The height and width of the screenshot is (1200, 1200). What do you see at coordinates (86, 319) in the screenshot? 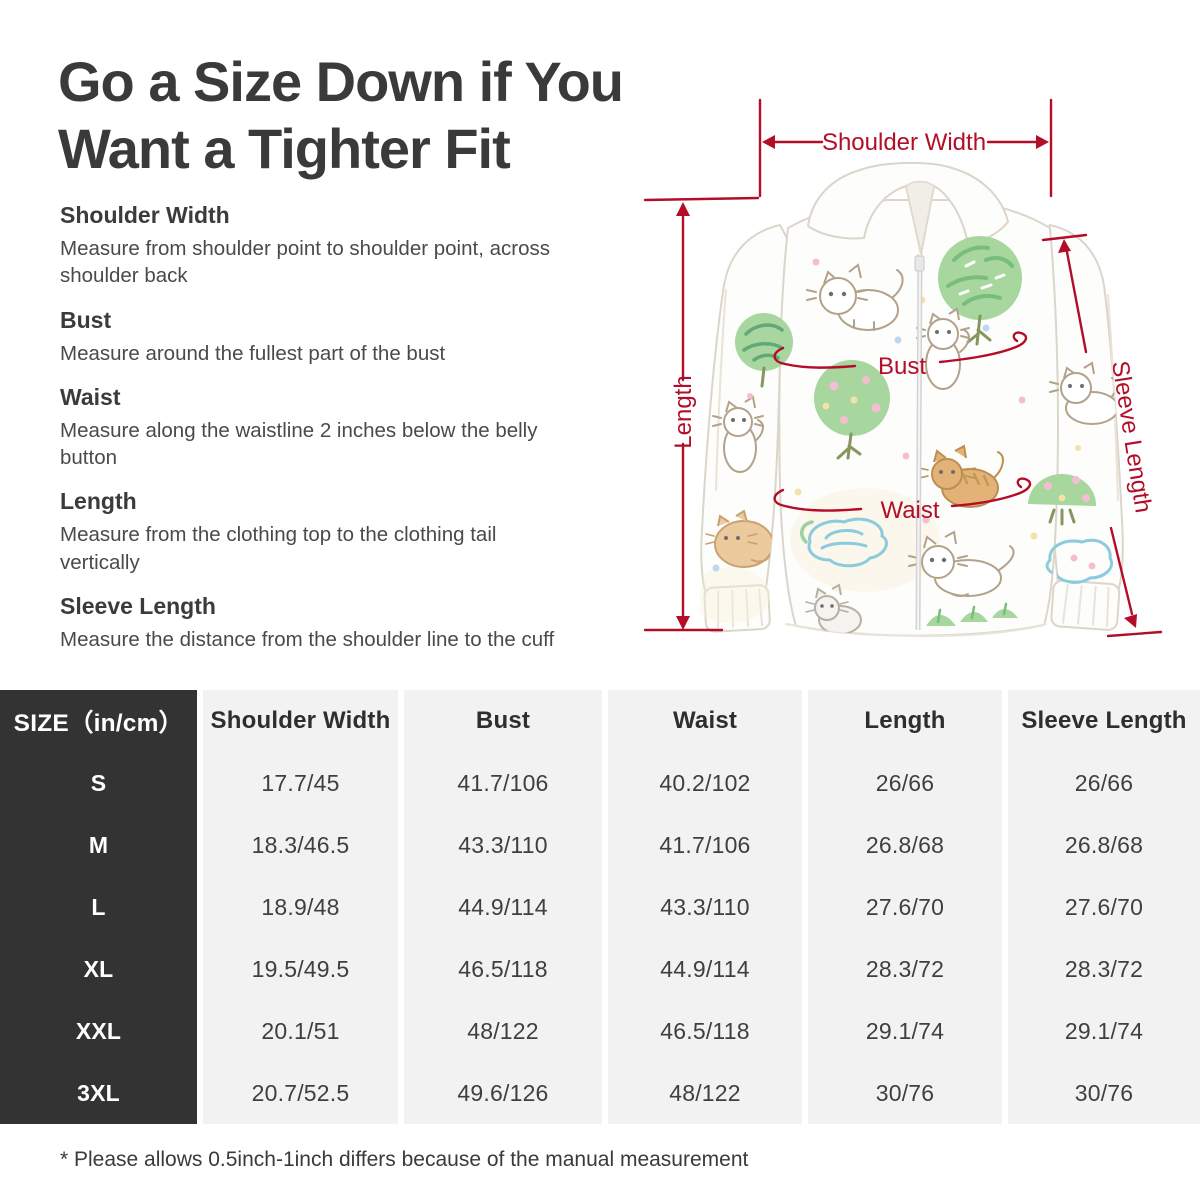
I see `guide-term: Bust` at bounding box center [86, 319].